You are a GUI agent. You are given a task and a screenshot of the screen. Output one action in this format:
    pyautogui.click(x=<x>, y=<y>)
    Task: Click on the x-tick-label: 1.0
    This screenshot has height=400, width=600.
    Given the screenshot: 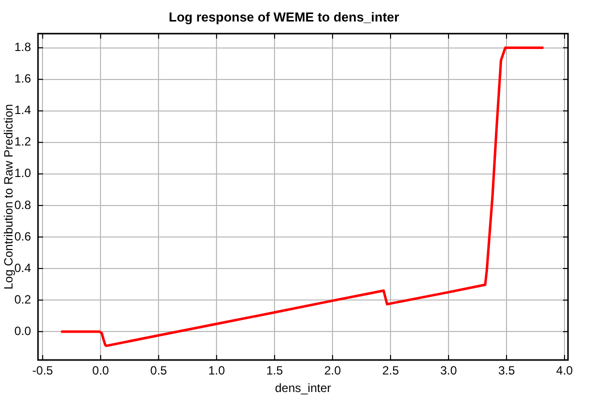 What is the action you would take?
    pyautogui.click(x=217, y=371)
    